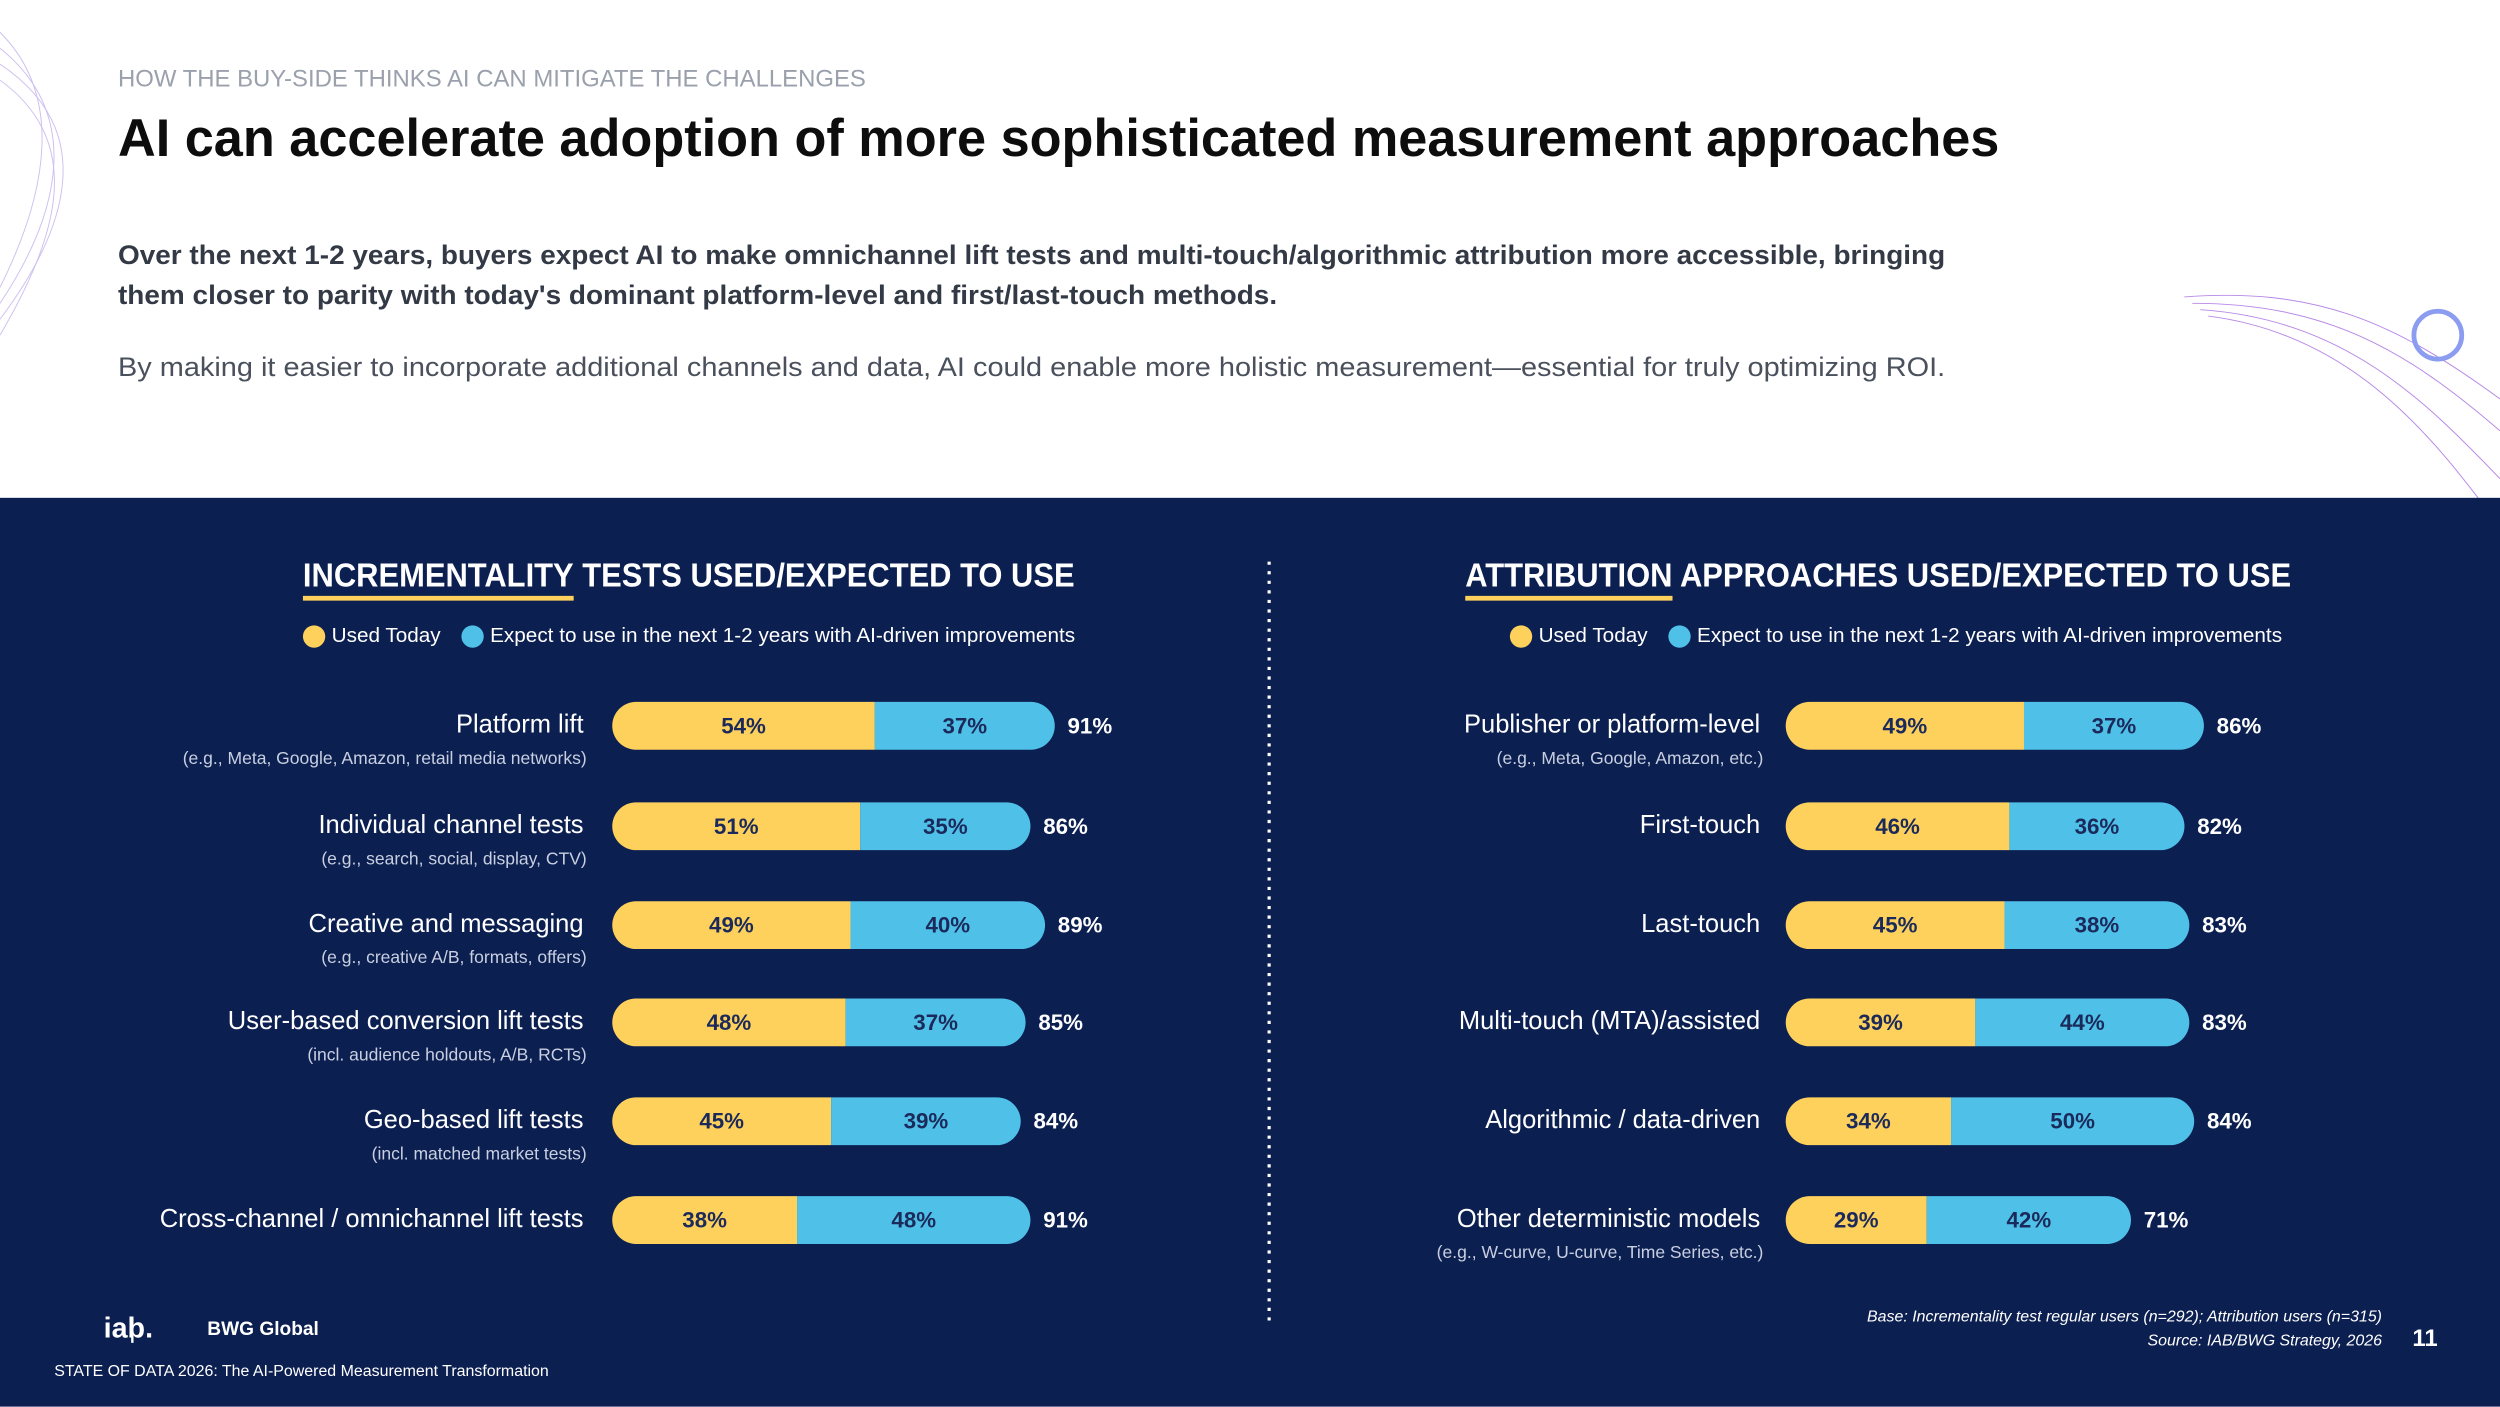  I want to click on value-label: 48%, so click(913, 1220).